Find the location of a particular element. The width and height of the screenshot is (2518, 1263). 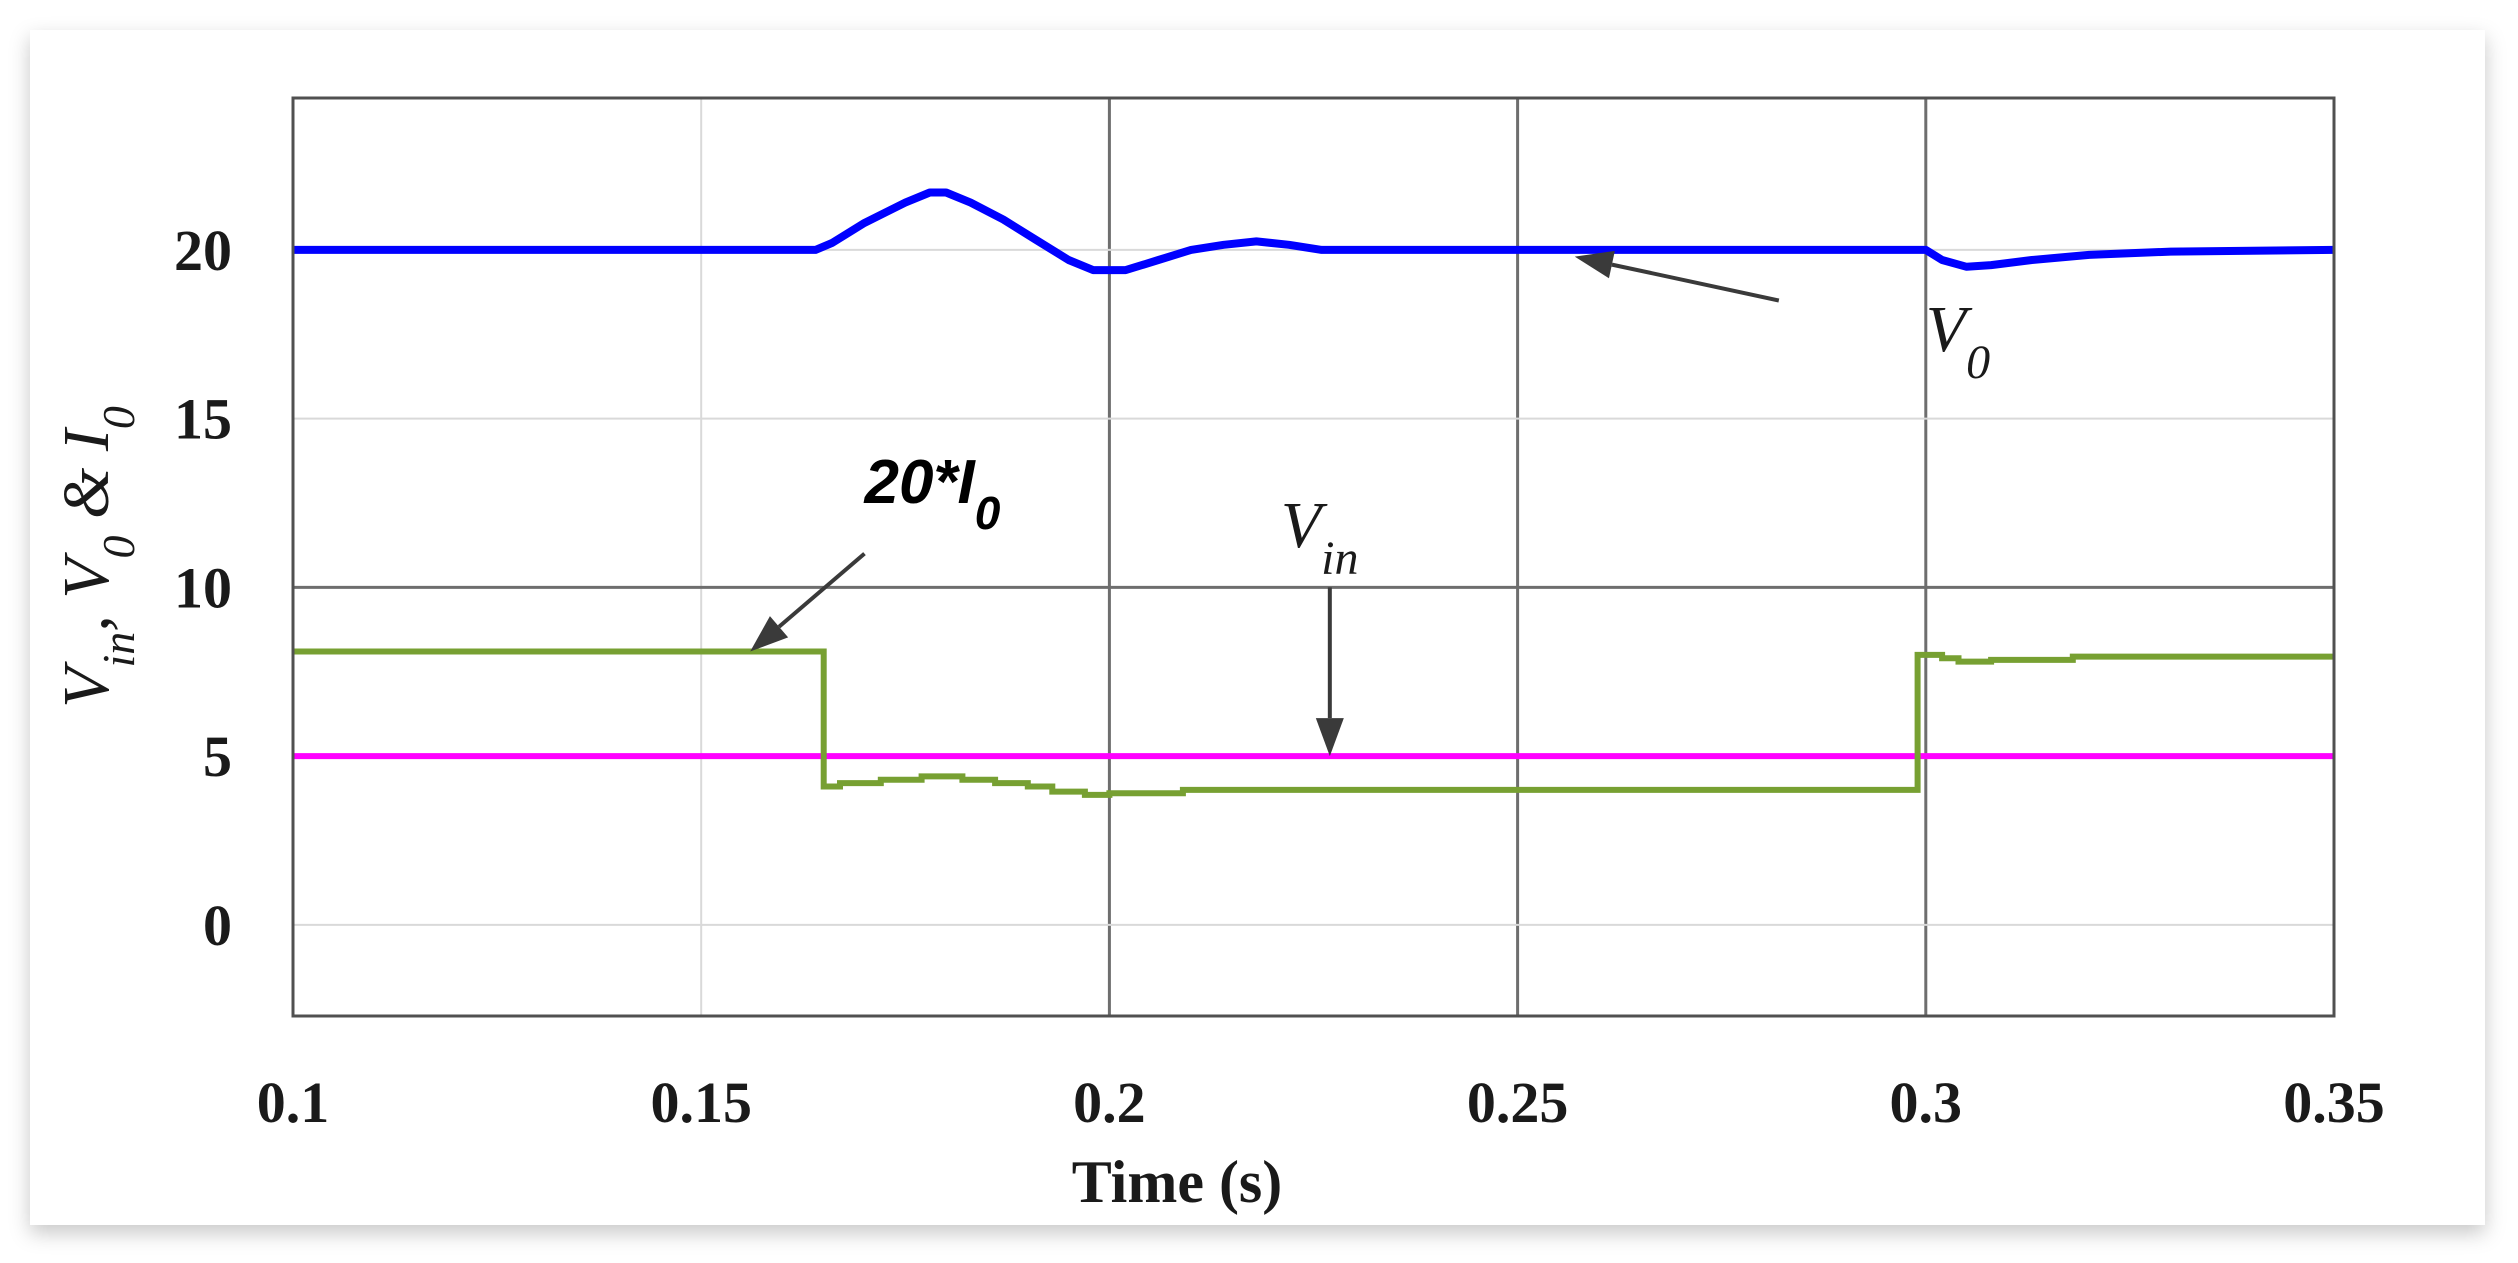

y-axis-title-sub-3: 0 is located at coordinates (118, 417).